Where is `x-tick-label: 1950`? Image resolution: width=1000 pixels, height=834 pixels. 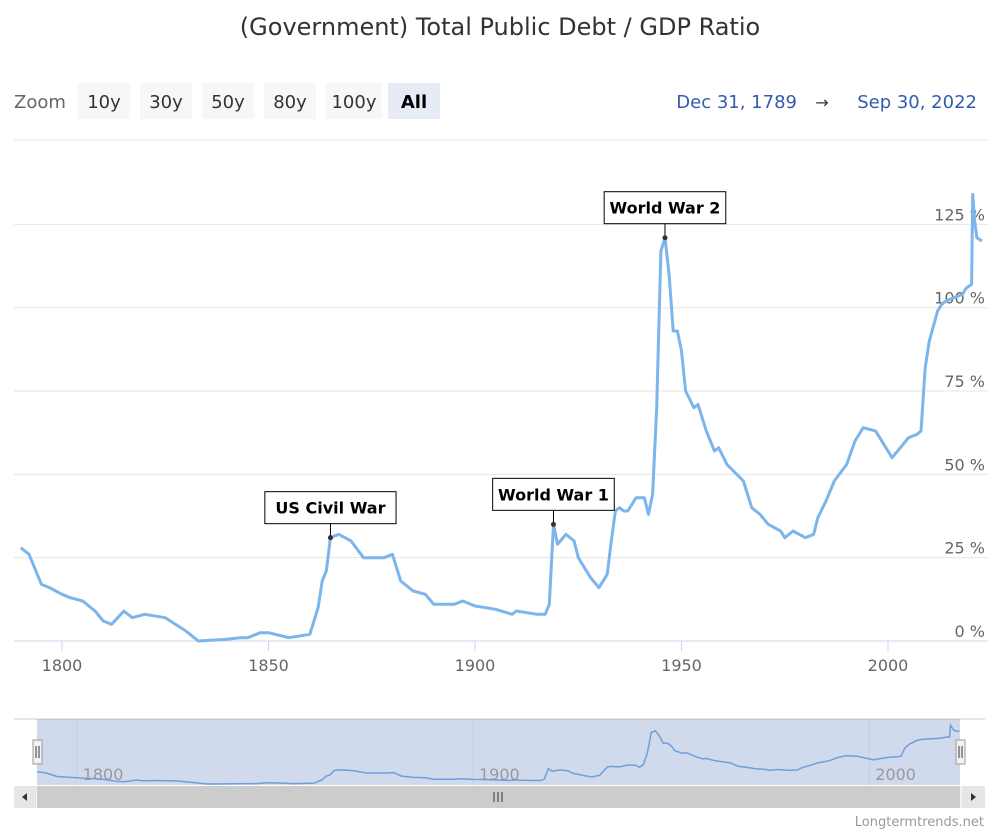
x-tick-label: 1950 is located at coordinates (681, 665).